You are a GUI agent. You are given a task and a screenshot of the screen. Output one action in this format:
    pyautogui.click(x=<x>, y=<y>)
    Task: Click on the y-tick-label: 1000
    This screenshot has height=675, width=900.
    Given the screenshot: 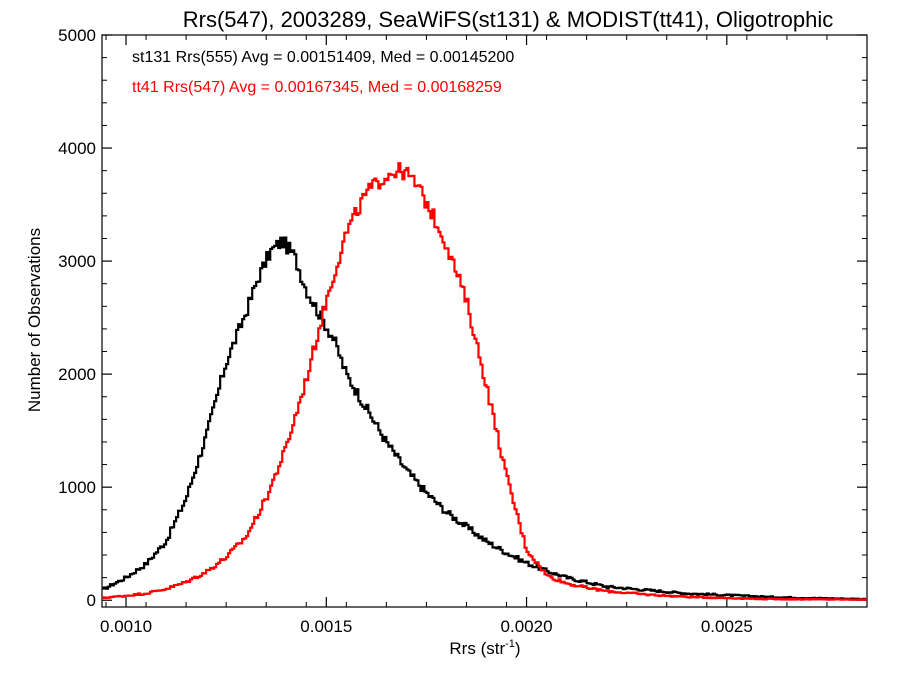 What is the action you would take?
    pyautogui.click(x=77, y=487)
    